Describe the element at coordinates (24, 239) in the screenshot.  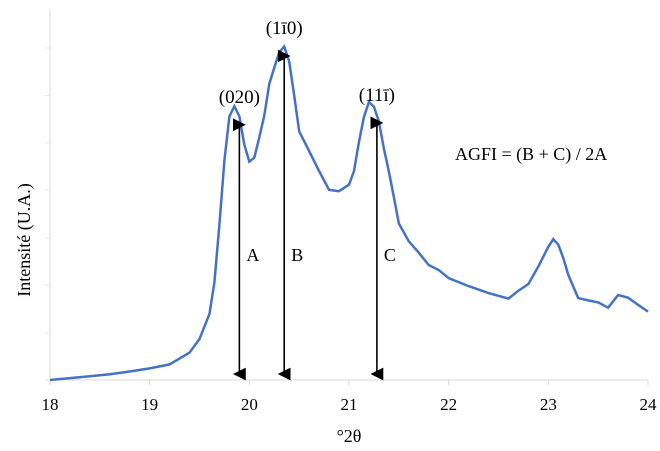
I see `y-axis-title: Intensité (U.A.)` at that location.